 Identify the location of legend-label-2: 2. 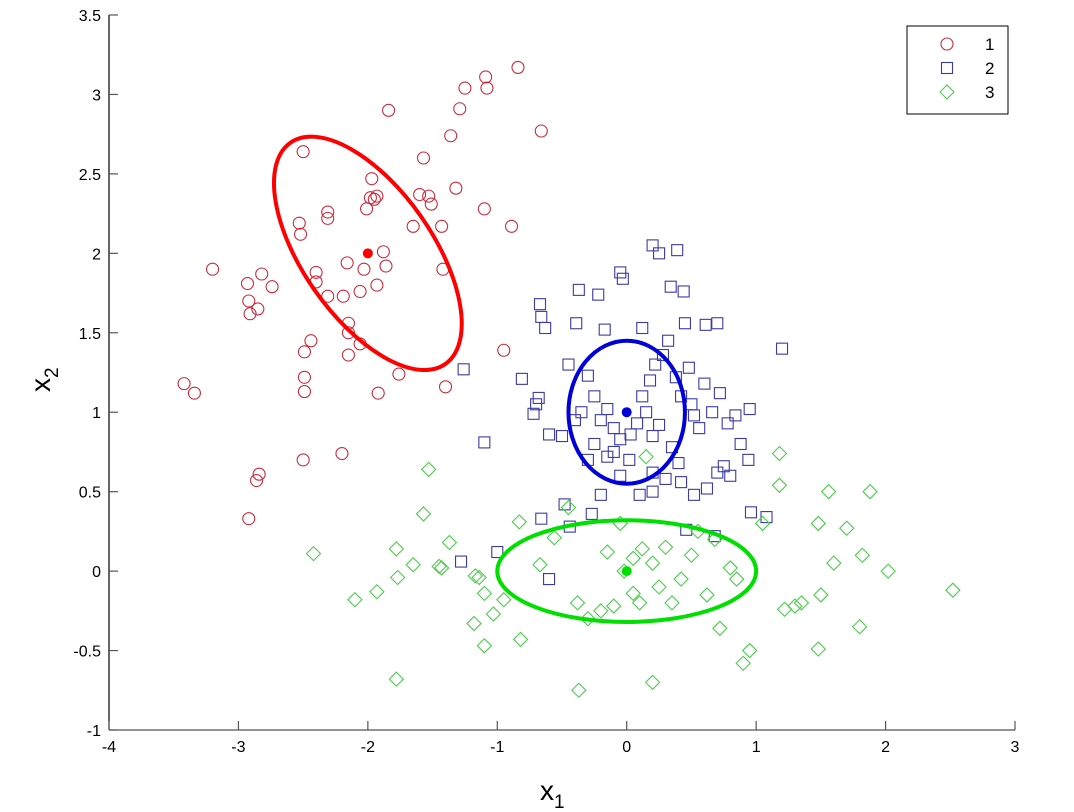
(989, 68).